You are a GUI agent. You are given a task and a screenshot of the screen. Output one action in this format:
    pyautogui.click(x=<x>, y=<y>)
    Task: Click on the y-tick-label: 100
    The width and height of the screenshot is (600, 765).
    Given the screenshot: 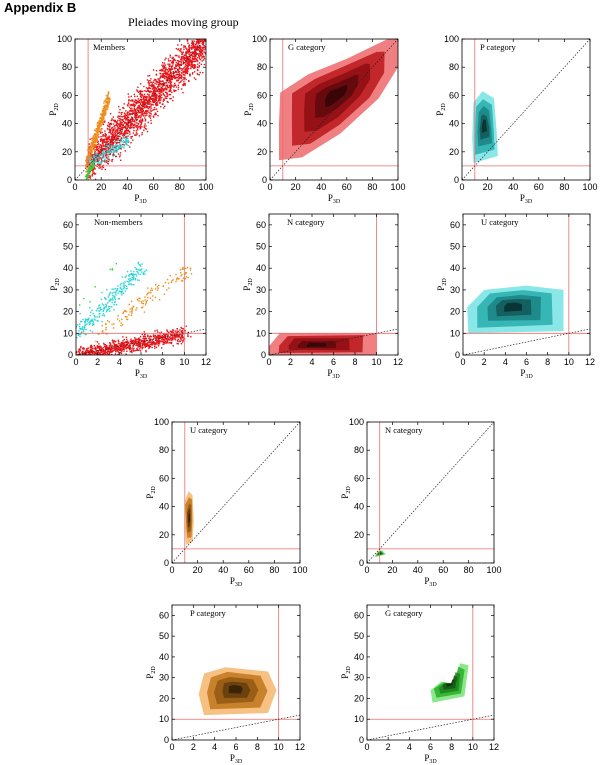 What is the action you would take?
    pyautogui.click(x=259, y=39)
    